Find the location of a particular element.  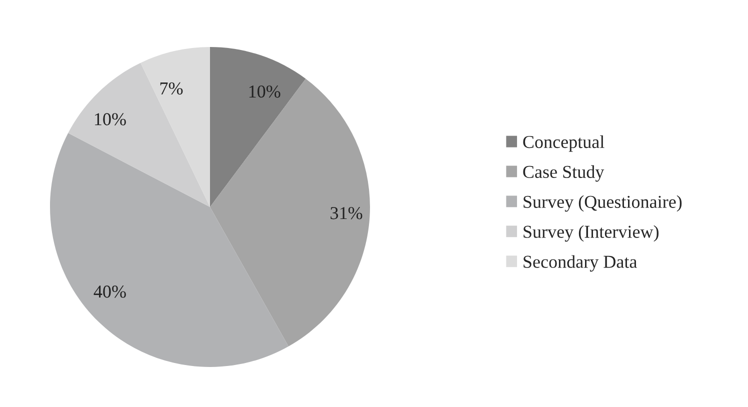

legend-label: Secondary Data is located at coordinates (580, 263).